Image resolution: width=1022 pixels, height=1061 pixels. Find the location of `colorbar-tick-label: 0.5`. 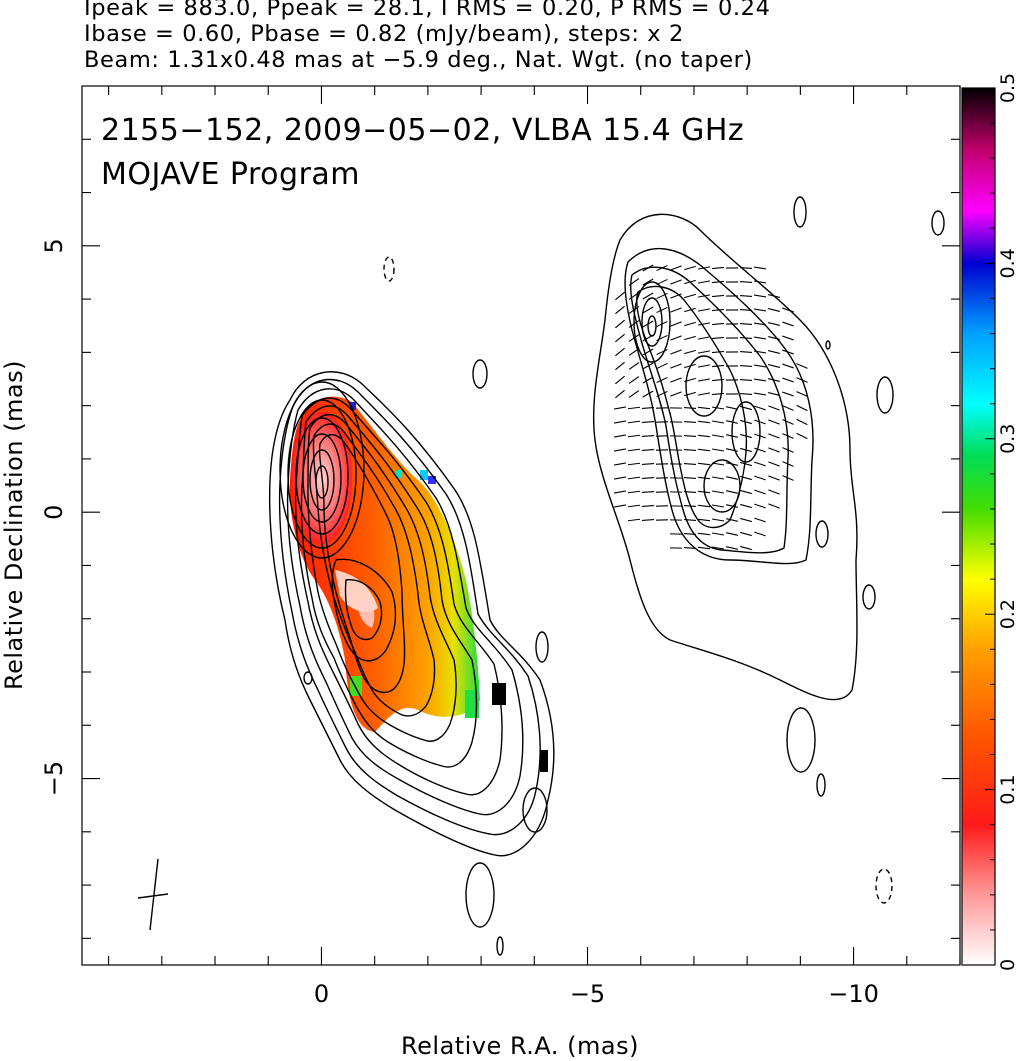

colorbar-tick-label: 0.5 is located at coordinates (1008, 88).